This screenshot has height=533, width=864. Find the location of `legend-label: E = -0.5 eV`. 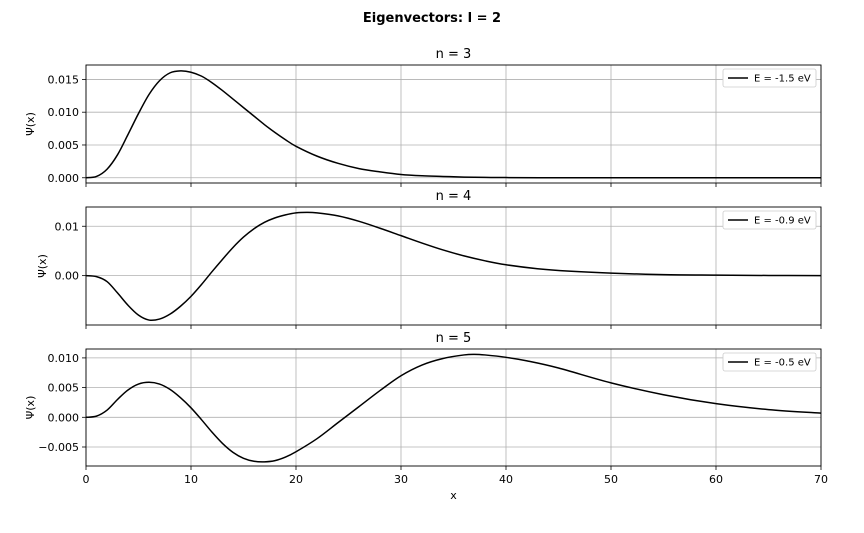

legend-label: E = -0.5 eV is located at coordinates (782, 363).